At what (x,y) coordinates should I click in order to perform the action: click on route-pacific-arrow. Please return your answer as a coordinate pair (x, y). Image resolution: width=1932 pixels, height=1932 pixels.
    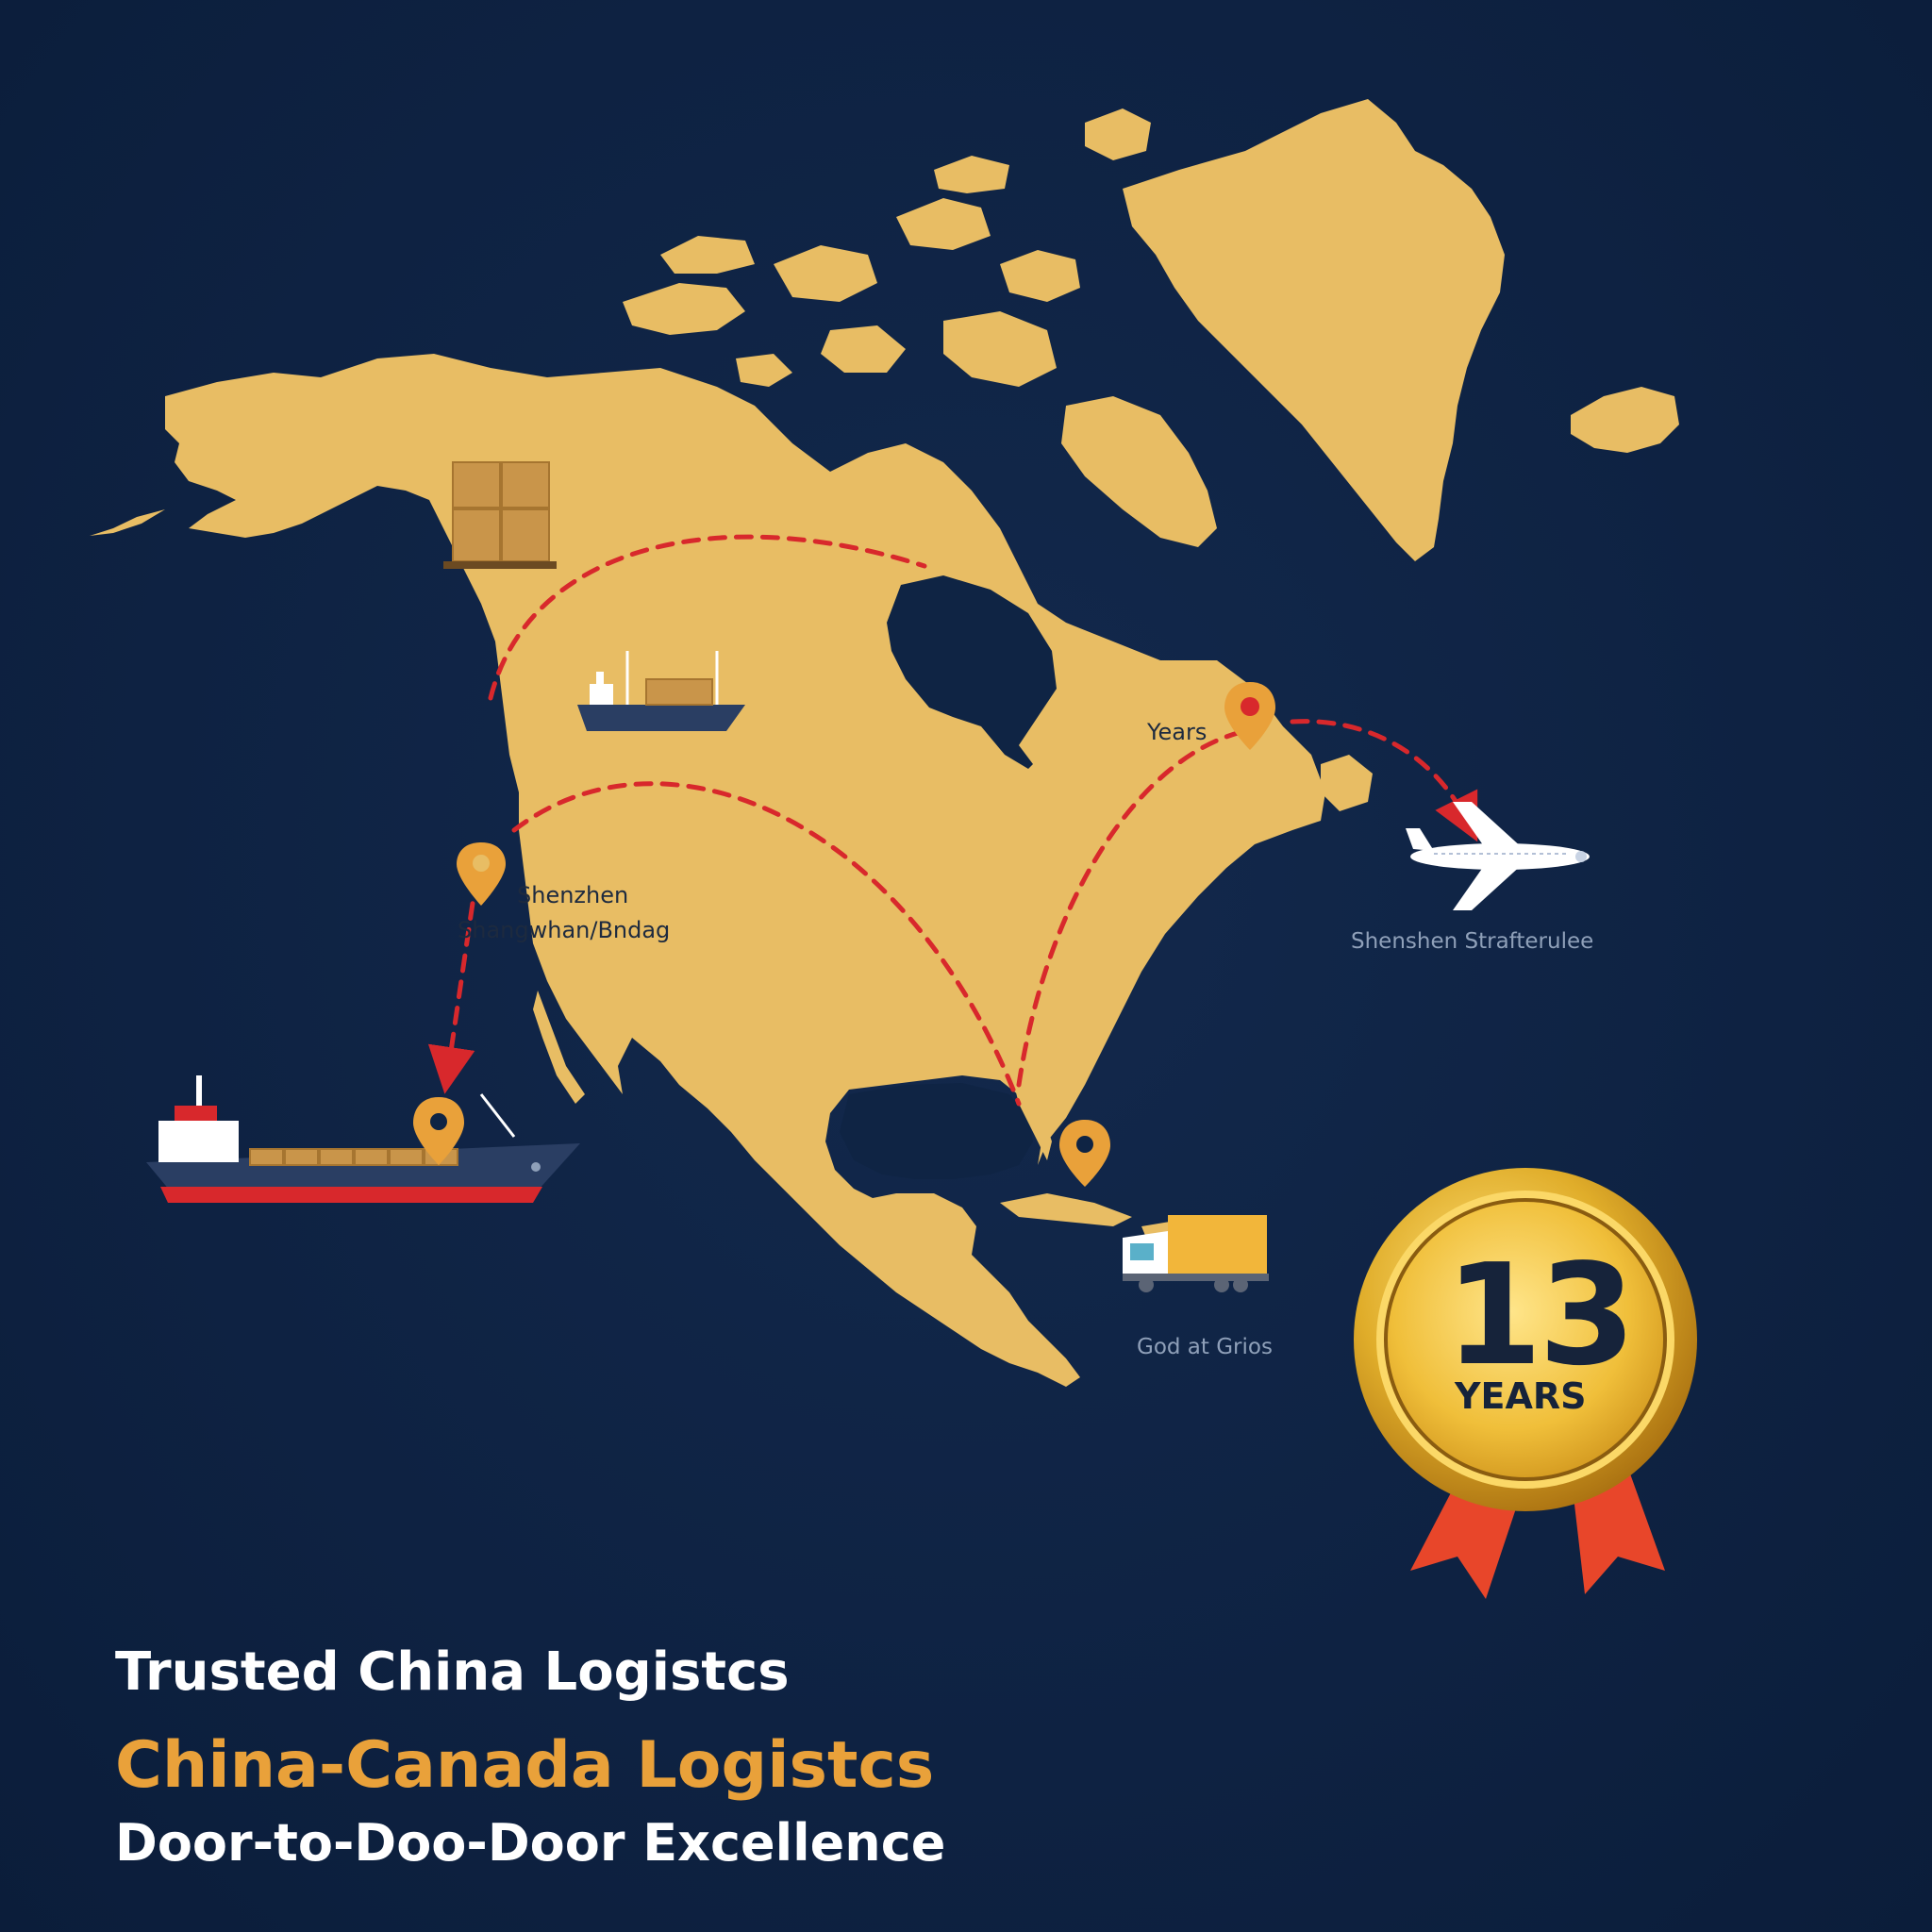
    Looking at the image, I should click on (453, 984).